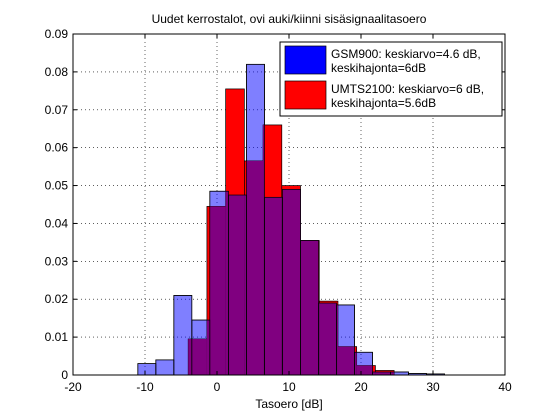  I want to click on x-tick-label: 40, so click(505, 387).